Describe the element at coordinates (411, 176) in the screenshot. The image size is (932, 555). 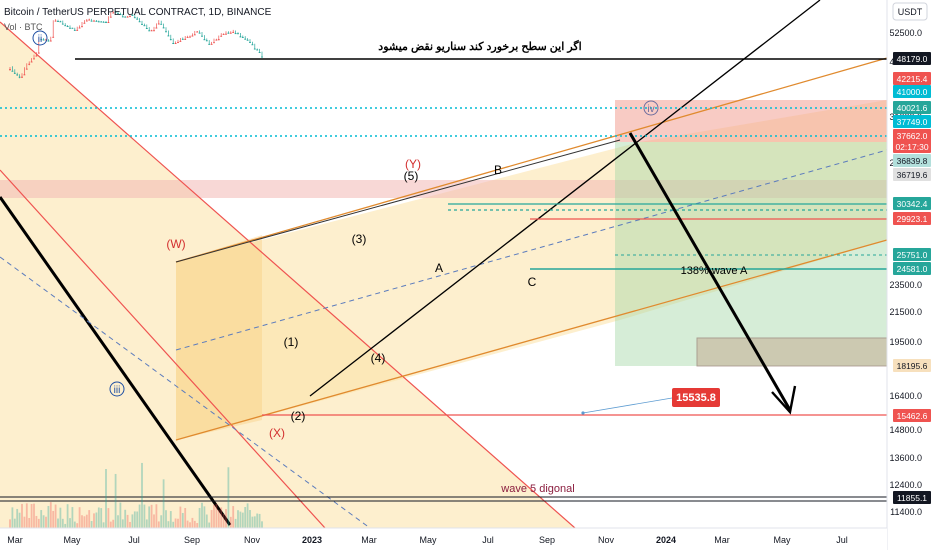
I see `wave-label: (5)` at that location.